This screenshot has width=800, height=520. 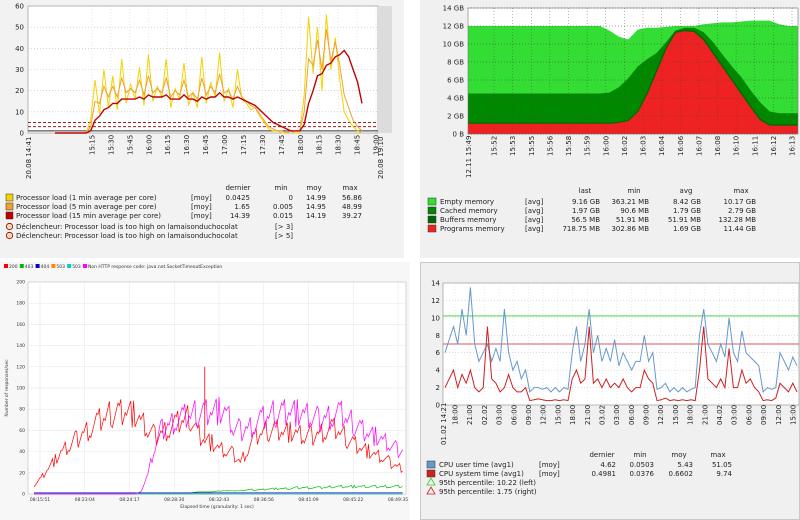 What do you see at coordinates (244, 145) in the screenshot?
I see `x-tick-label: 17:15` at bounding box center [244, 145].